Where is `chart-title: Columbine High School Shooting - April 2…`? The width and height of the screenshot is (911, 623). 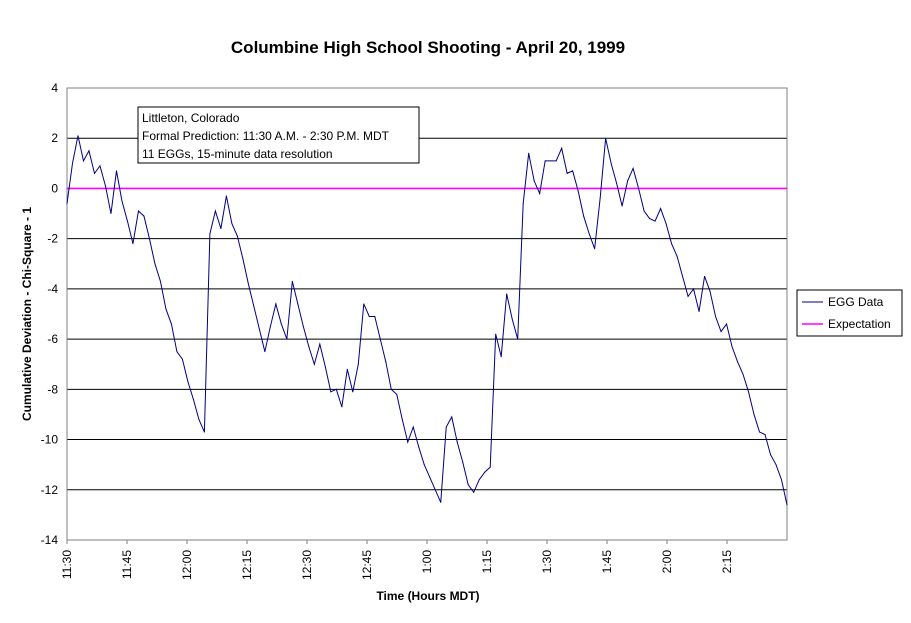
chart-title: Columbine High School Shooting - April 2… is located at coordinates (428, 47).